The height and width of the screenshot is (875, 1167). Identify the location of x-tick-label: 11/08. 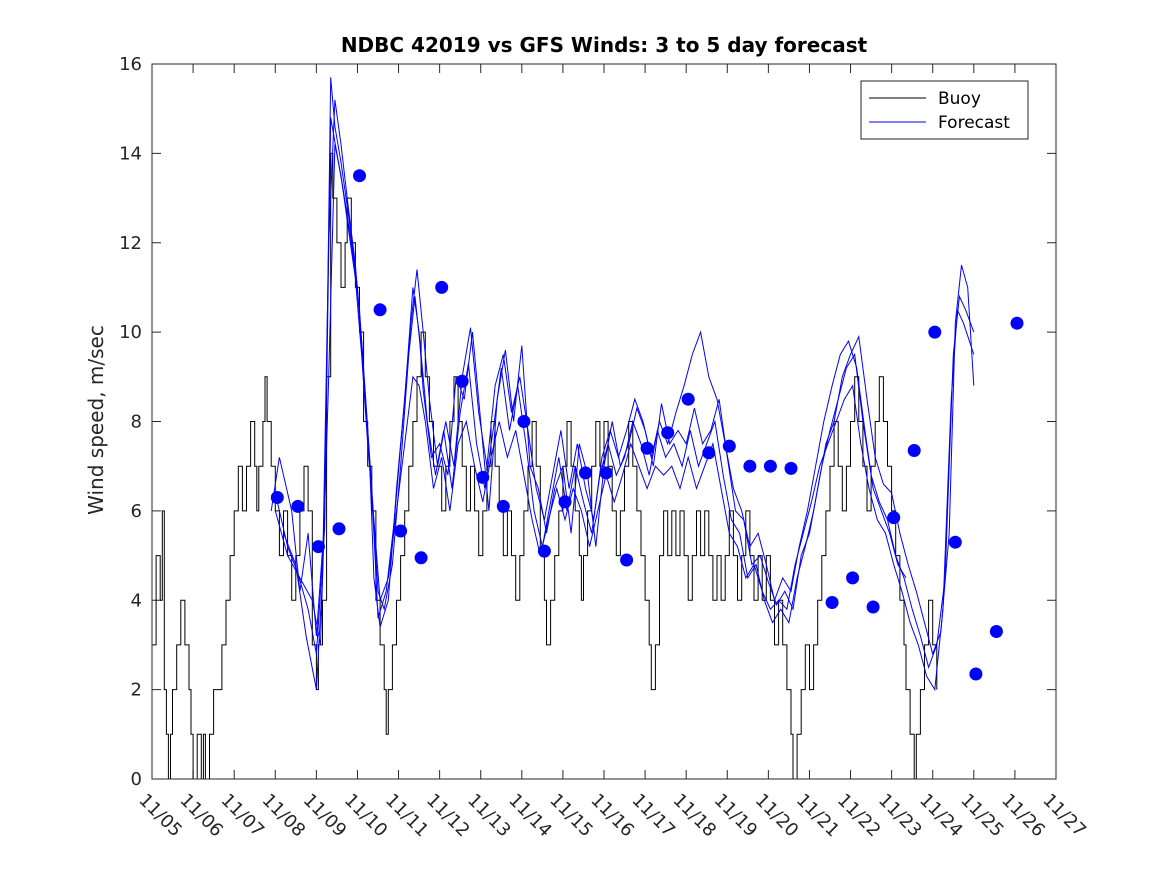
(284, 816).